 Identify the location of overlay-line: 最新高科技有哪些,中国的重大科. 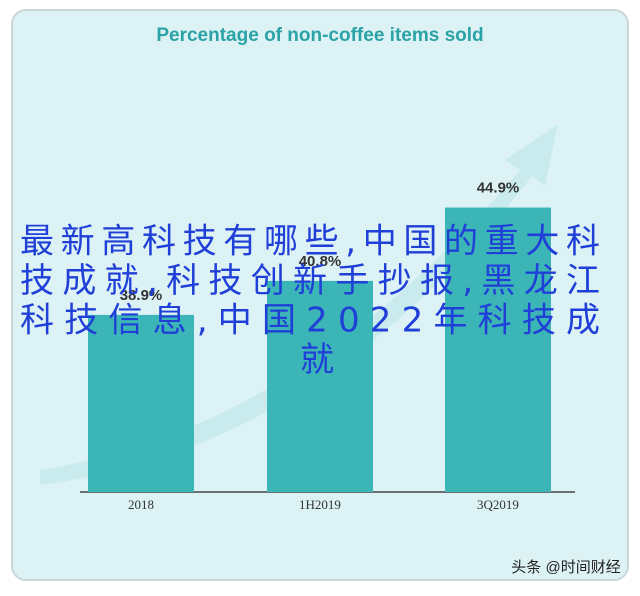
(310, 242).